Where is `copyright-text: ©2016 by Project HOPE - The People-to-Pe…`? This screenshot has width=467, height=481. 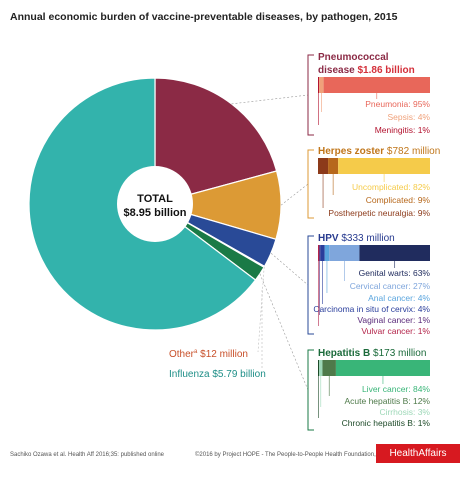 copyright-text: ©2016 by Project HOPE - The People-to-Pe… is located at coordinates (291, 455).